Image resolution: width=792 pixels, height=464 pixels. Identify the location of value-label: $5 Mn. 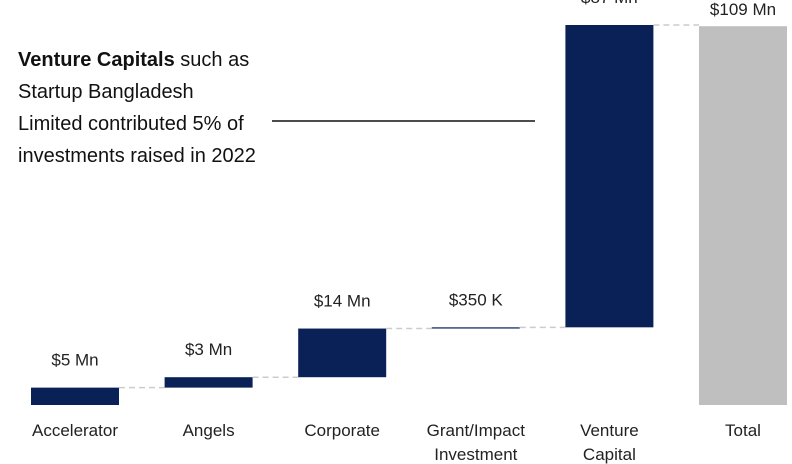
(74, 360).